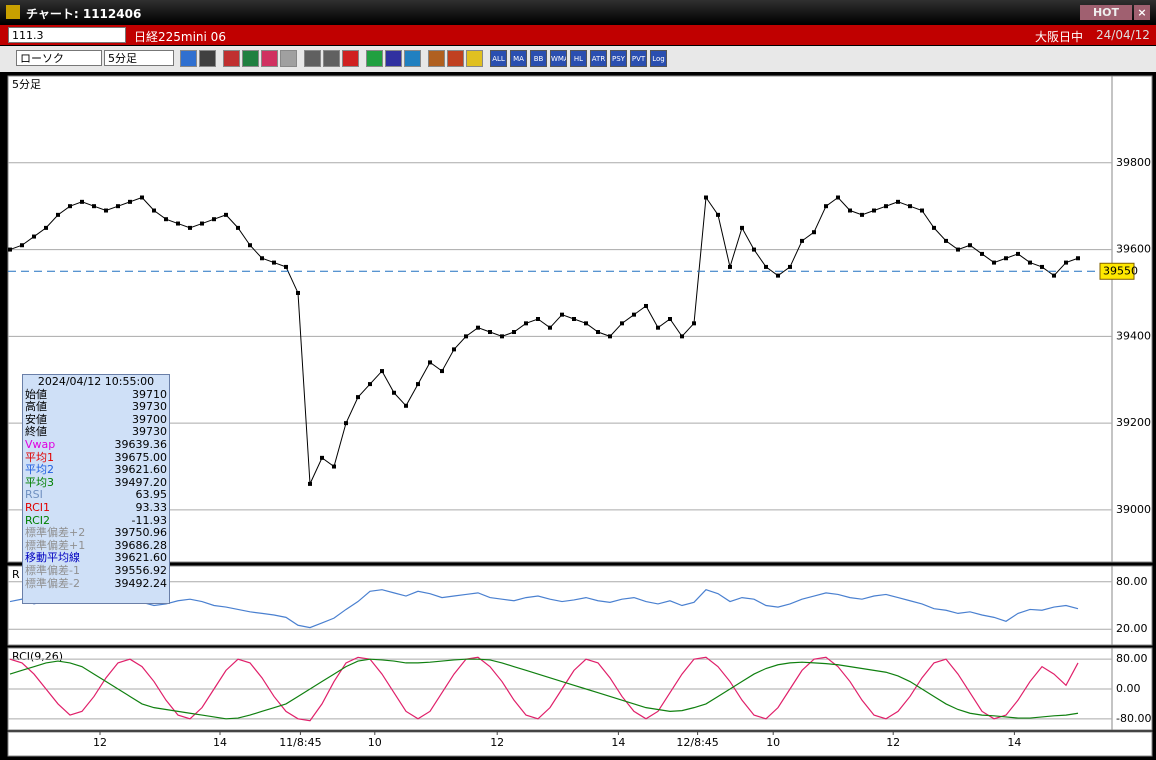 The image size is (1156, 760). What do you see at coordinates (141, 583) in the screenshot?
I see `info-value: 39492.24` at bounding box center [141, 583].